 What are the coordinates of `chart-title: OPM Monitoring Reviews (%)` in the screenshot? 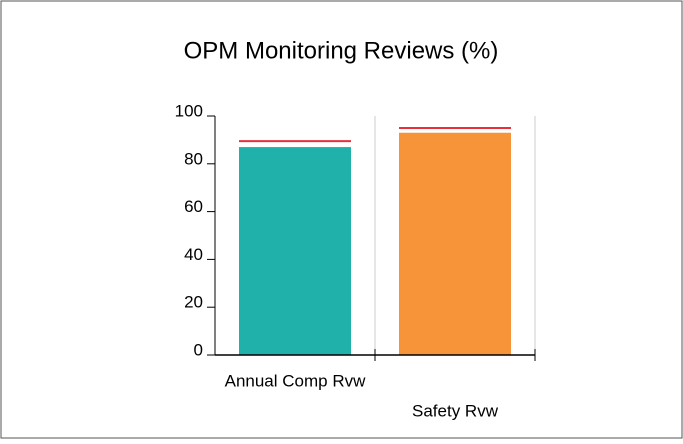 It's located at (341, 50).